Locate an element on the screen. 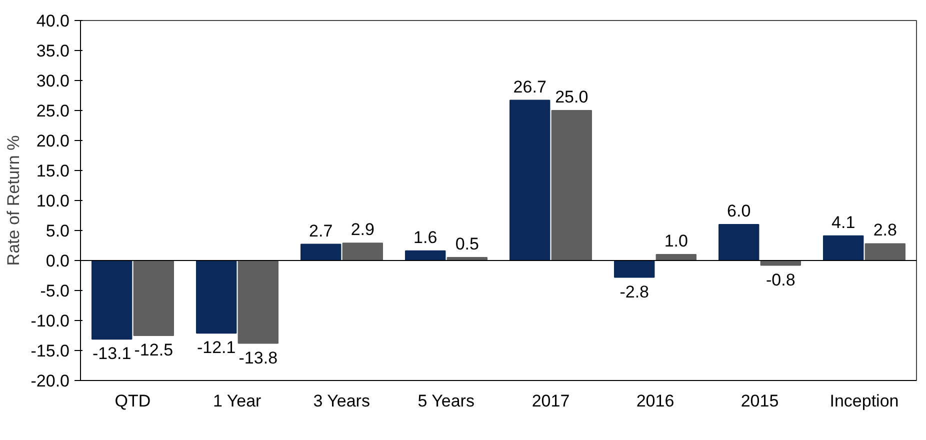  data-label: 4.1 is located at coordinates (844, 222).